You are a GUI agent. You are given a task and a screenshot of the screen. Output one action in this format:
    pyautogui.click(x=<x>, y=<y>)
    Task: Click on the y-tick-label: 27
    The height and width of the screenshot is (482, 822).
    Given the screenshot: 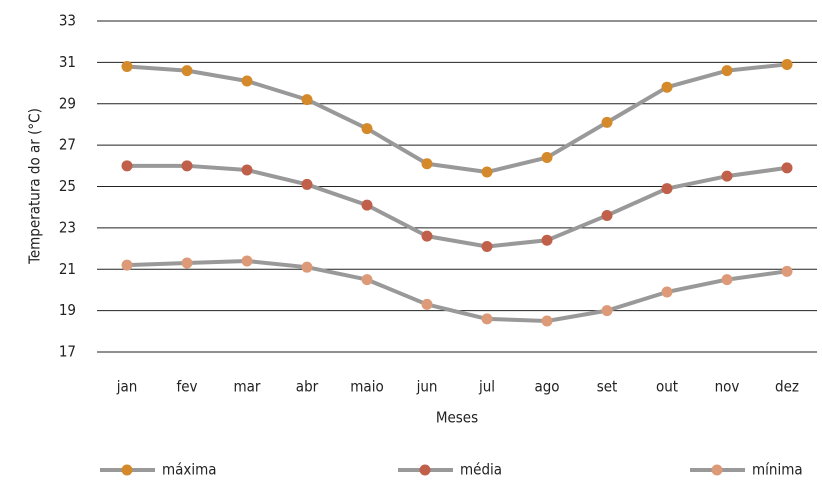 What is the action you would take?
    pyautogui.click(x=67, y=145)
    